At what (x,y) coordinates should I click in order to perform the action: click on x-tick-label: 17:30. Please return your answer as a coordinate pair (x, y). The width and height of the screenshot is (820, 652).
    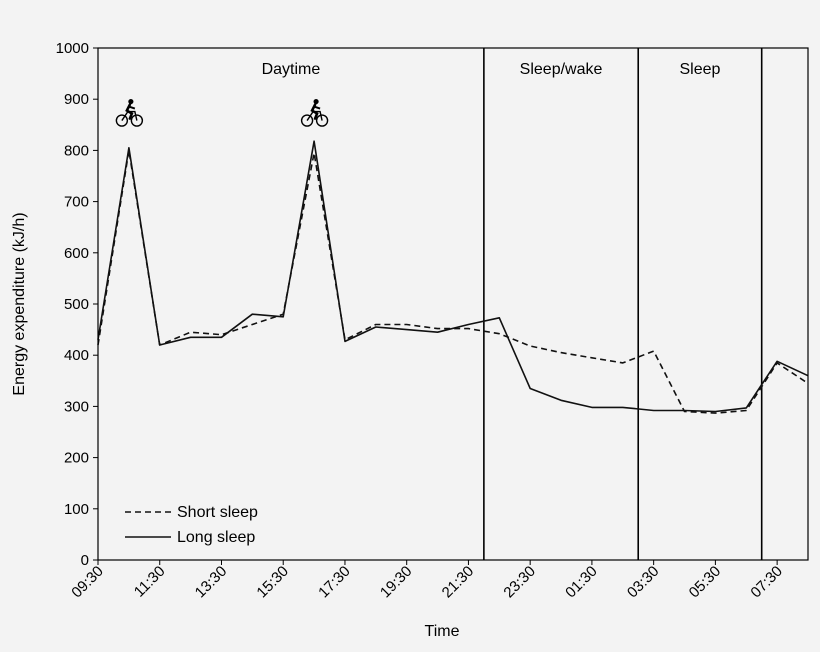
    Looking at the image, I should click on (334, 582).